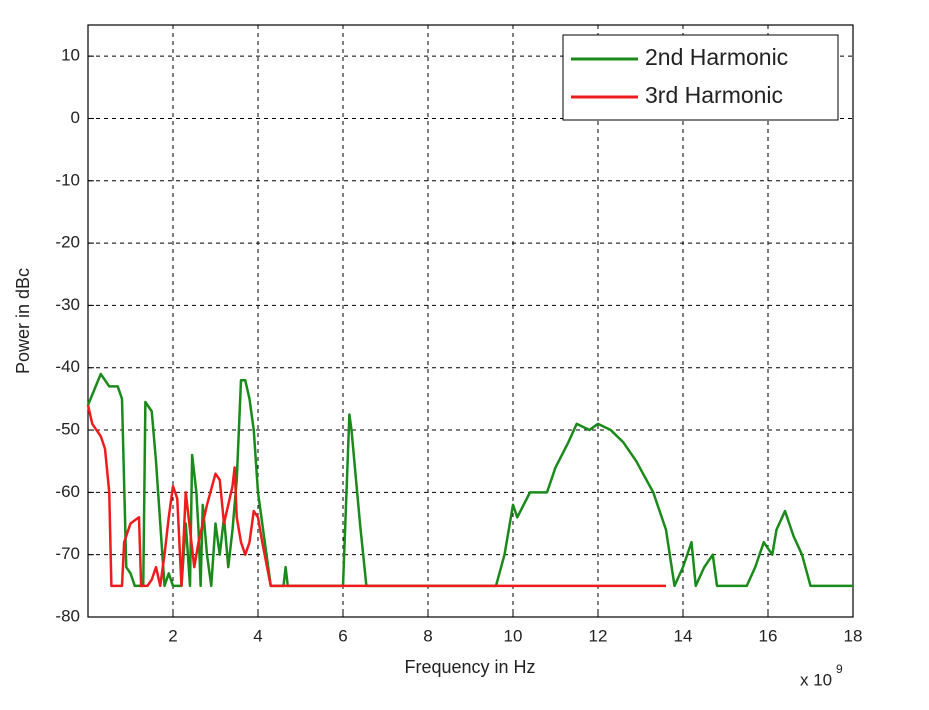 The image size is (929, 710). I want to click on x-multiplier: x 10, so click(816, 679).